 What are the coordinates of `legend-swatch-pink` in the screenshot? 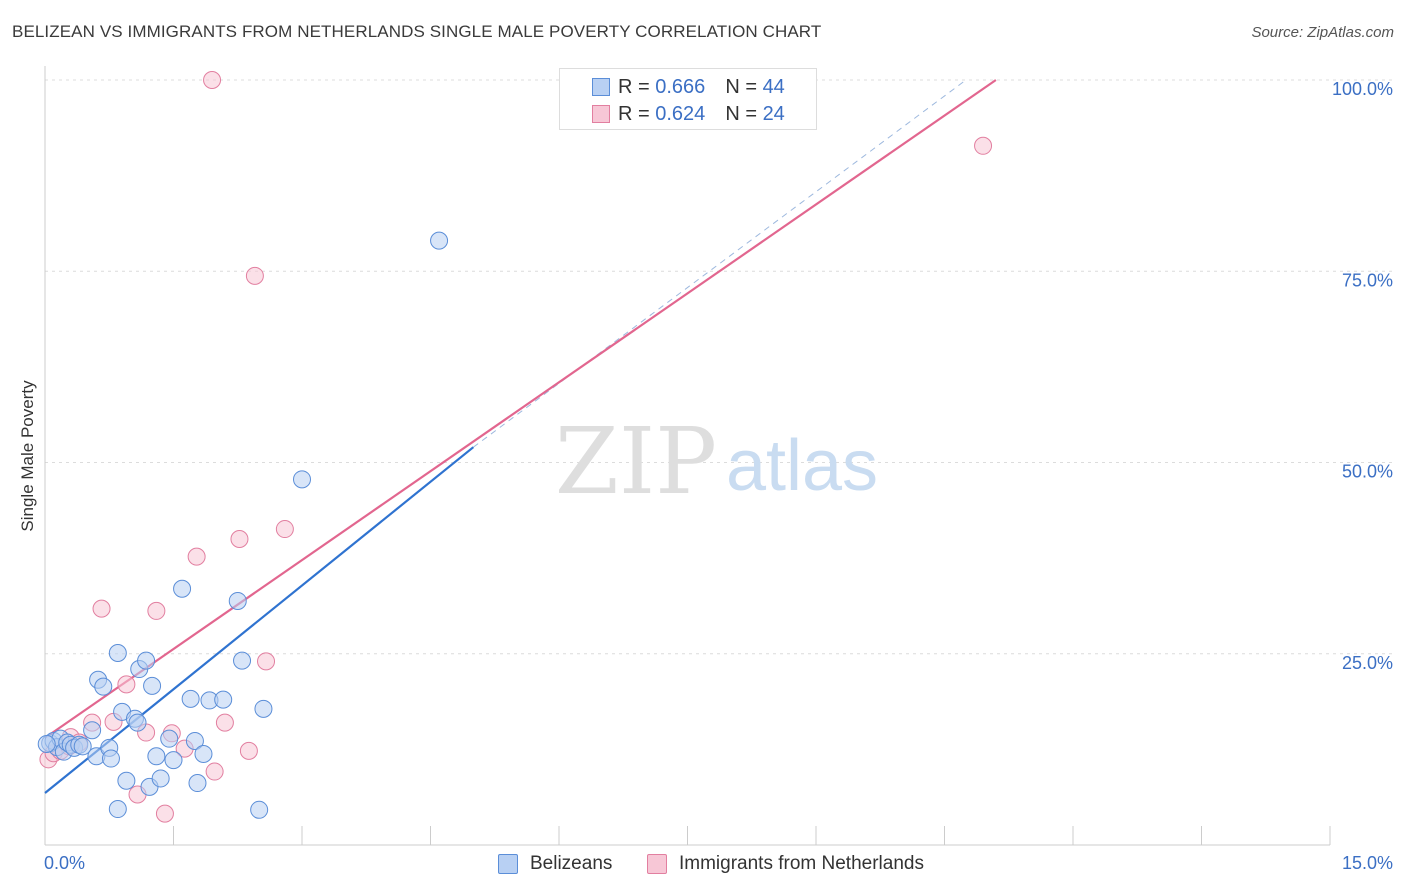 It's located at (601, 114).